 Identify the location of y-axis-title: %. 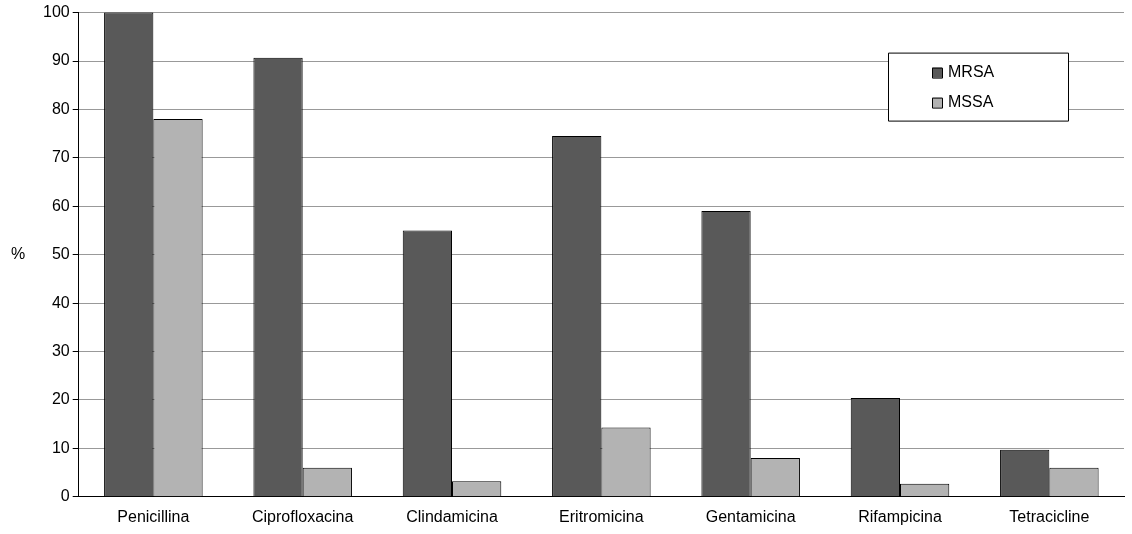
(18, 254).